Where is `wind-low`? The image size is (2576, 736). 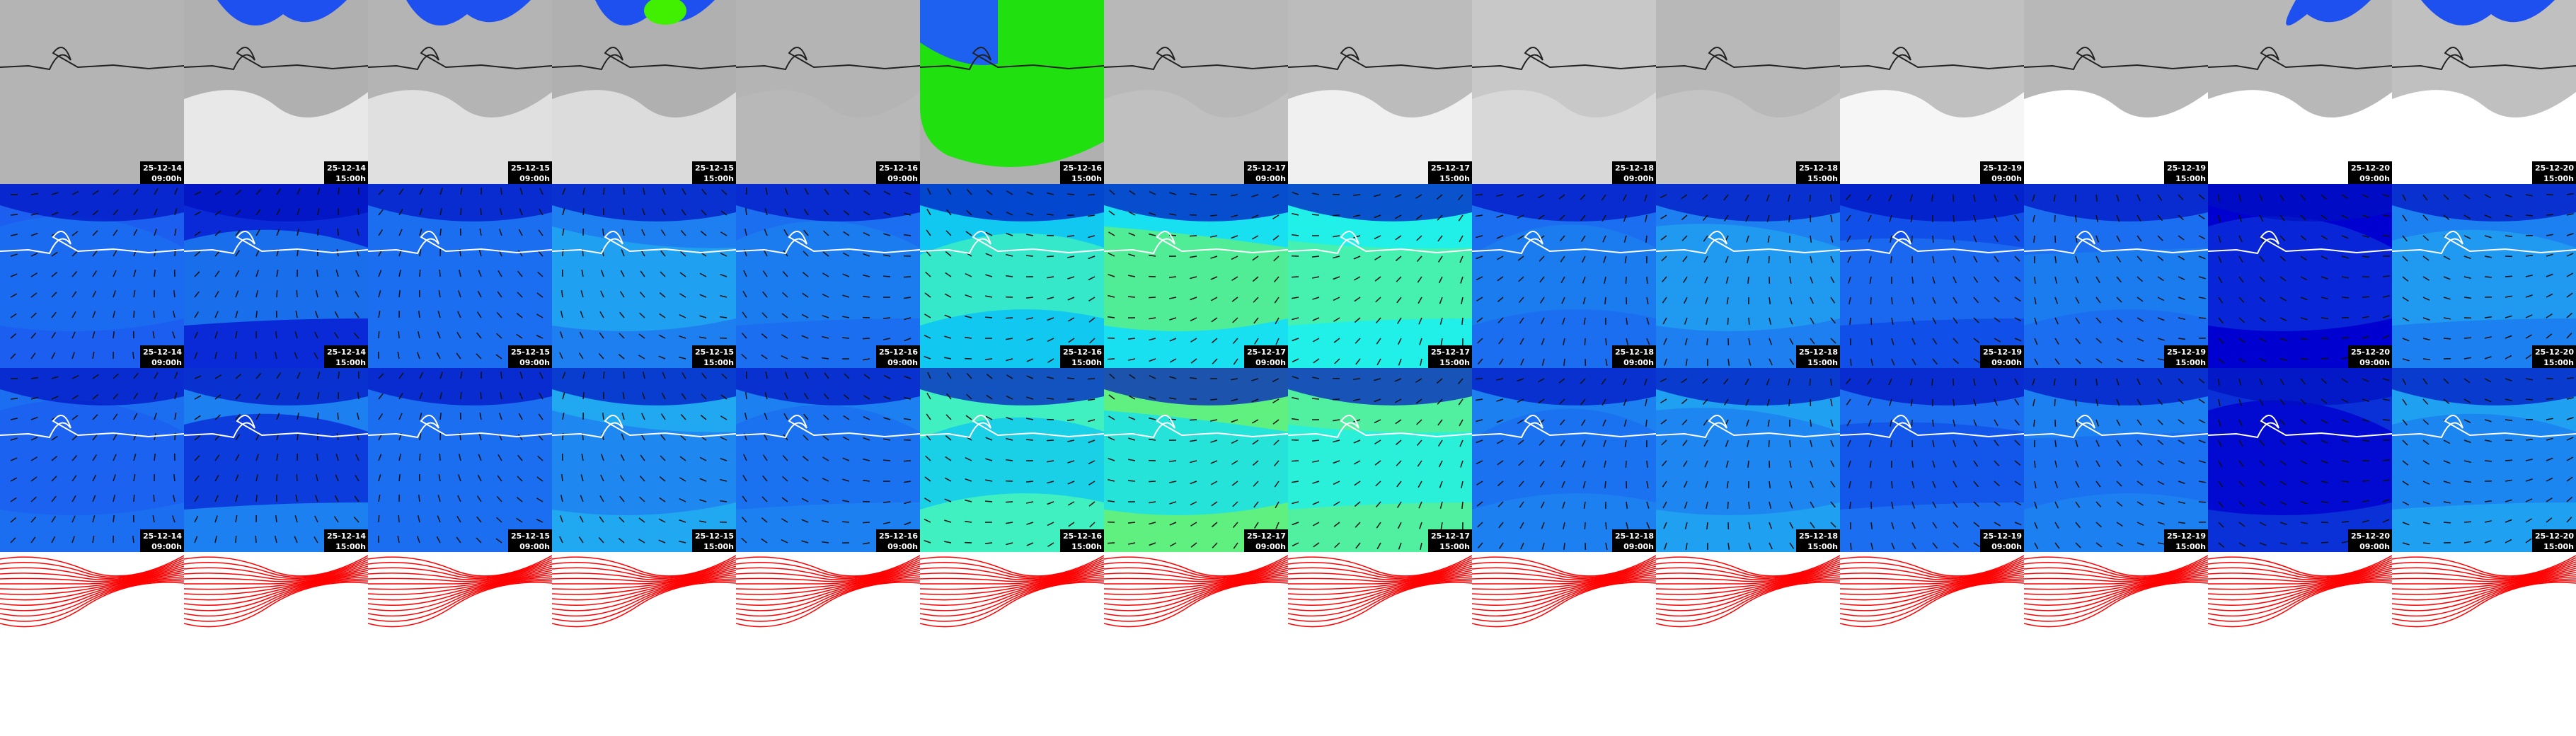 wind-low is located at coordinates (1564, 203).